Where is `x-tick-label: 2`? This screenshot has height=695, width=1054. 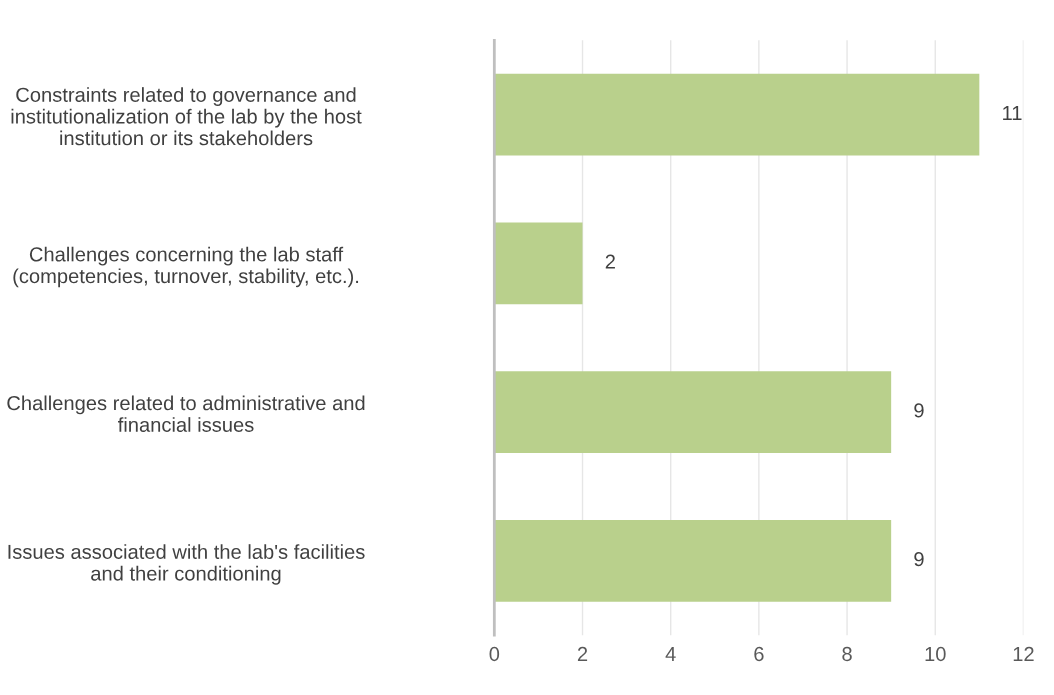 x-tick-label: 2 is located at coordinates (582, 653).